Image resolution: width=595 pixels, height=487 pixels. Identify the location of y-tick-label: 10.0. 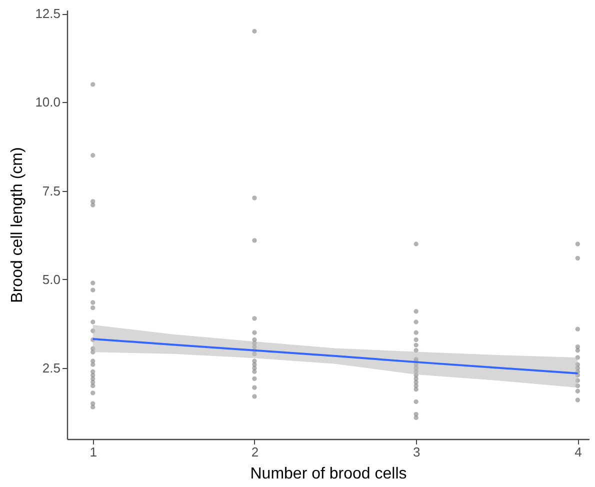
(47, 102).